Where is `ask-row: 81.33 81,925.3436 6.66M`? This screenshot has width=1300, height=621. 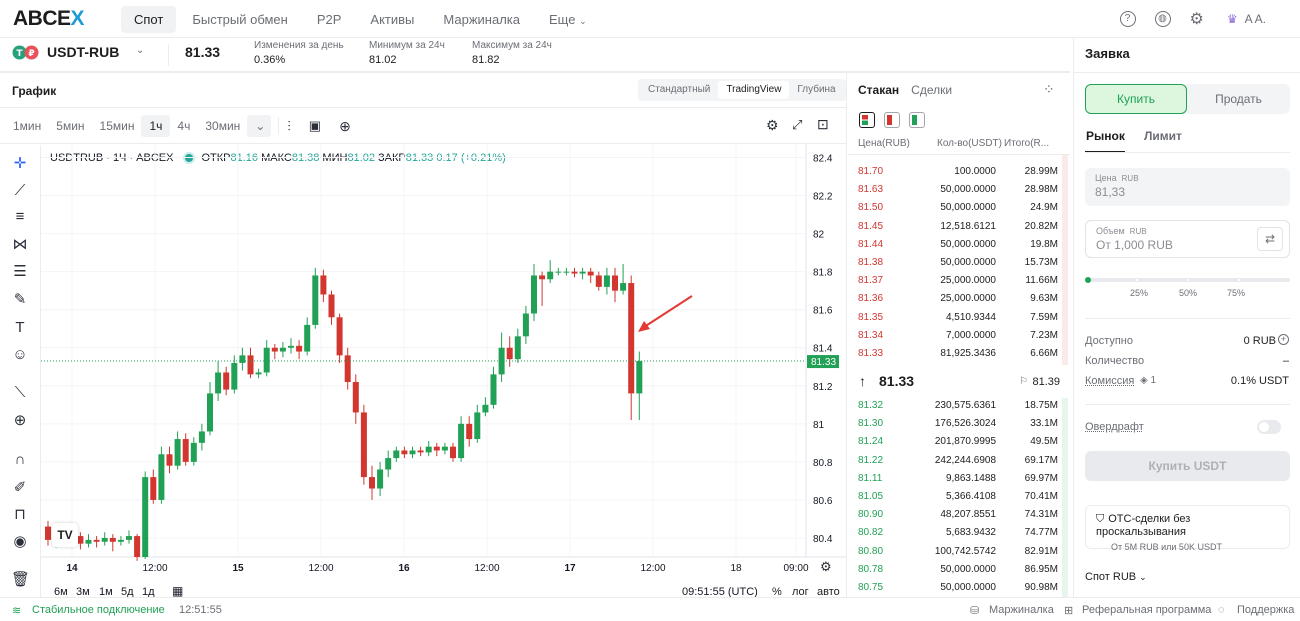
ask-row: 81.33 81,925.3436 6.66M is located at coordinates (954, 354).